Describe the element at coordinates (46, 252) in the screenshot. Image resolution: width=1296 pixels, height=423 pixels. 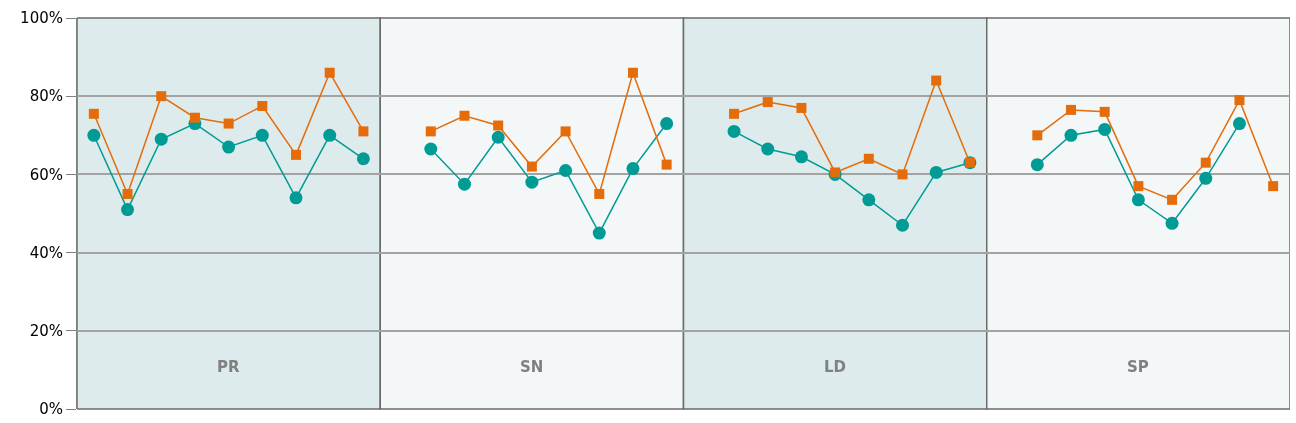
I see `y-tick-label: 40%` at that location.